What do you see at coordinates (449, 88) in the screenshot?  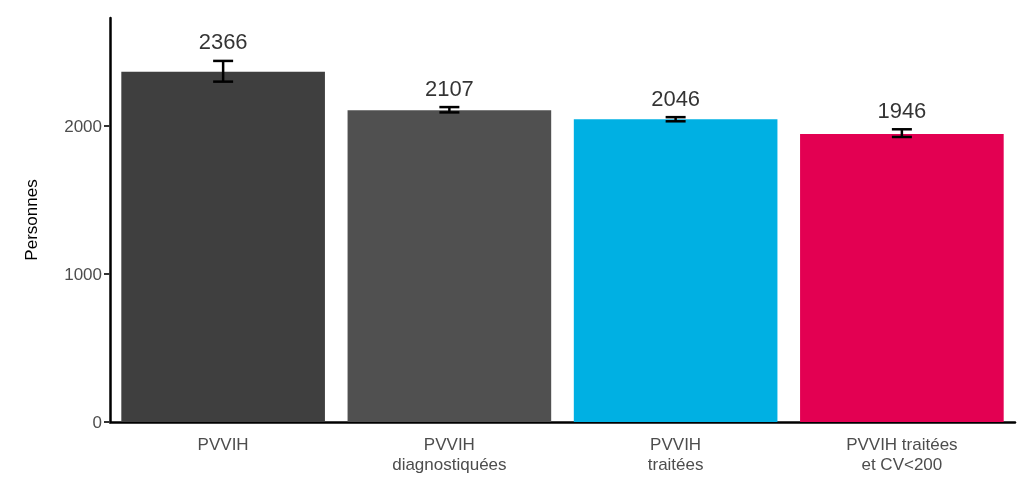 I see `data-label: 2107` at bounding box center [449, 88].